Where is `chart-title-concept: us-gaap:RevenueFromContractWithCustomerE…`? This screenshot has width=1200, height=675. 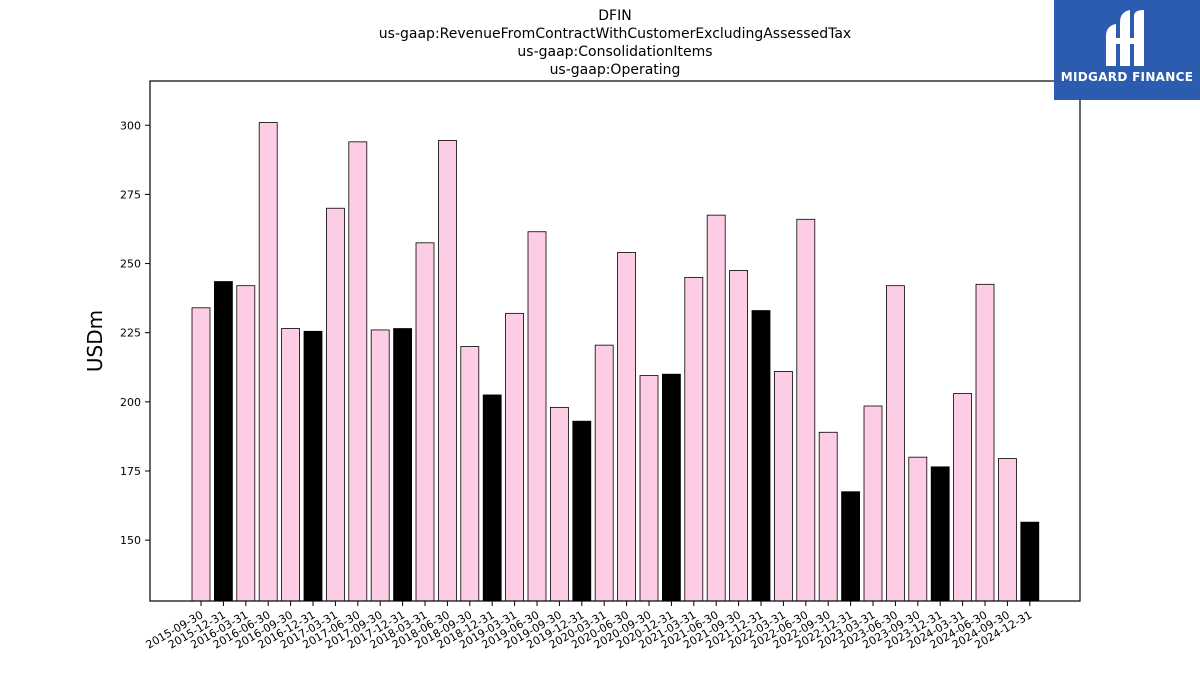
chart-title-concept: us-gaap:RevenueFromContractWithCustomerE… is located at coordinates (615, 34).